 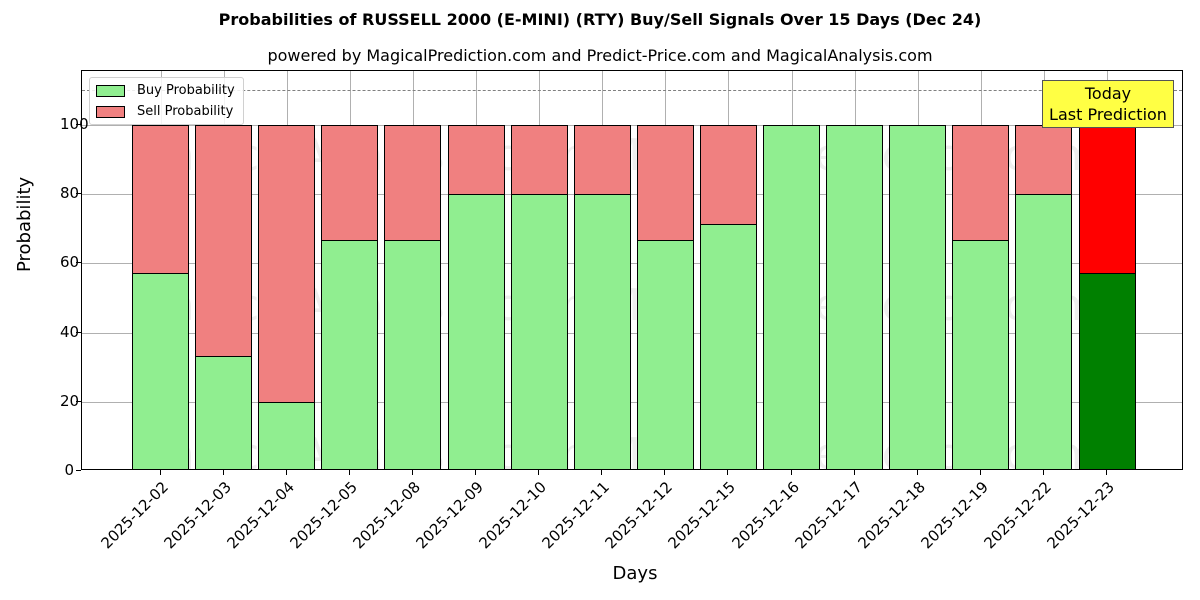 What do you see at coordinates (1017, 515) in the screenshot?
I see `x-tick-label: 2025-12-22` at bounding box center [1017, 515].